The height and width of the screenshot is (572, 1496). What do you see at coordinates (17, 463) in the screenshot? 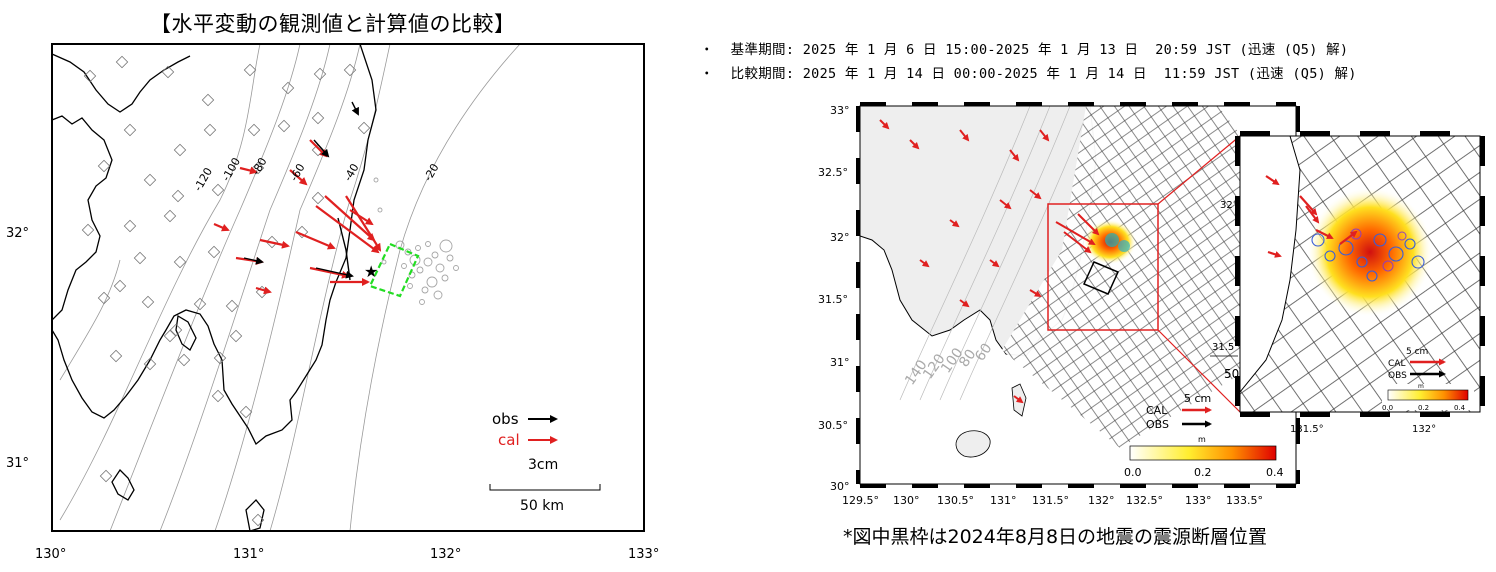
I see `y-tick: 31°` at bounding box center [17, 463].